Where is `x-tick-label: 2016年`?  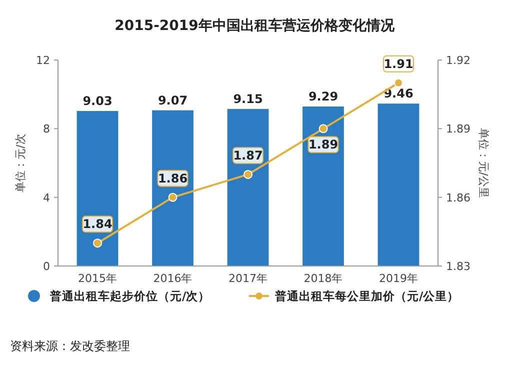
x-tick-label: 2016年 is located at coordinates (172, 278).